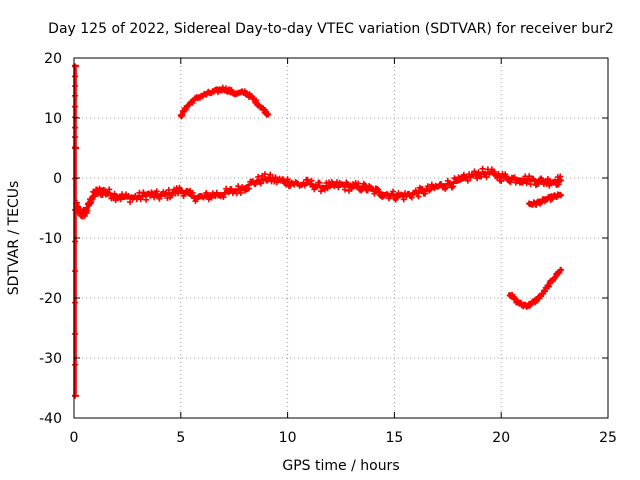 The image size is (640, 480). I want to click on x-axis-label: GPS time / hours, so click(340, 466).